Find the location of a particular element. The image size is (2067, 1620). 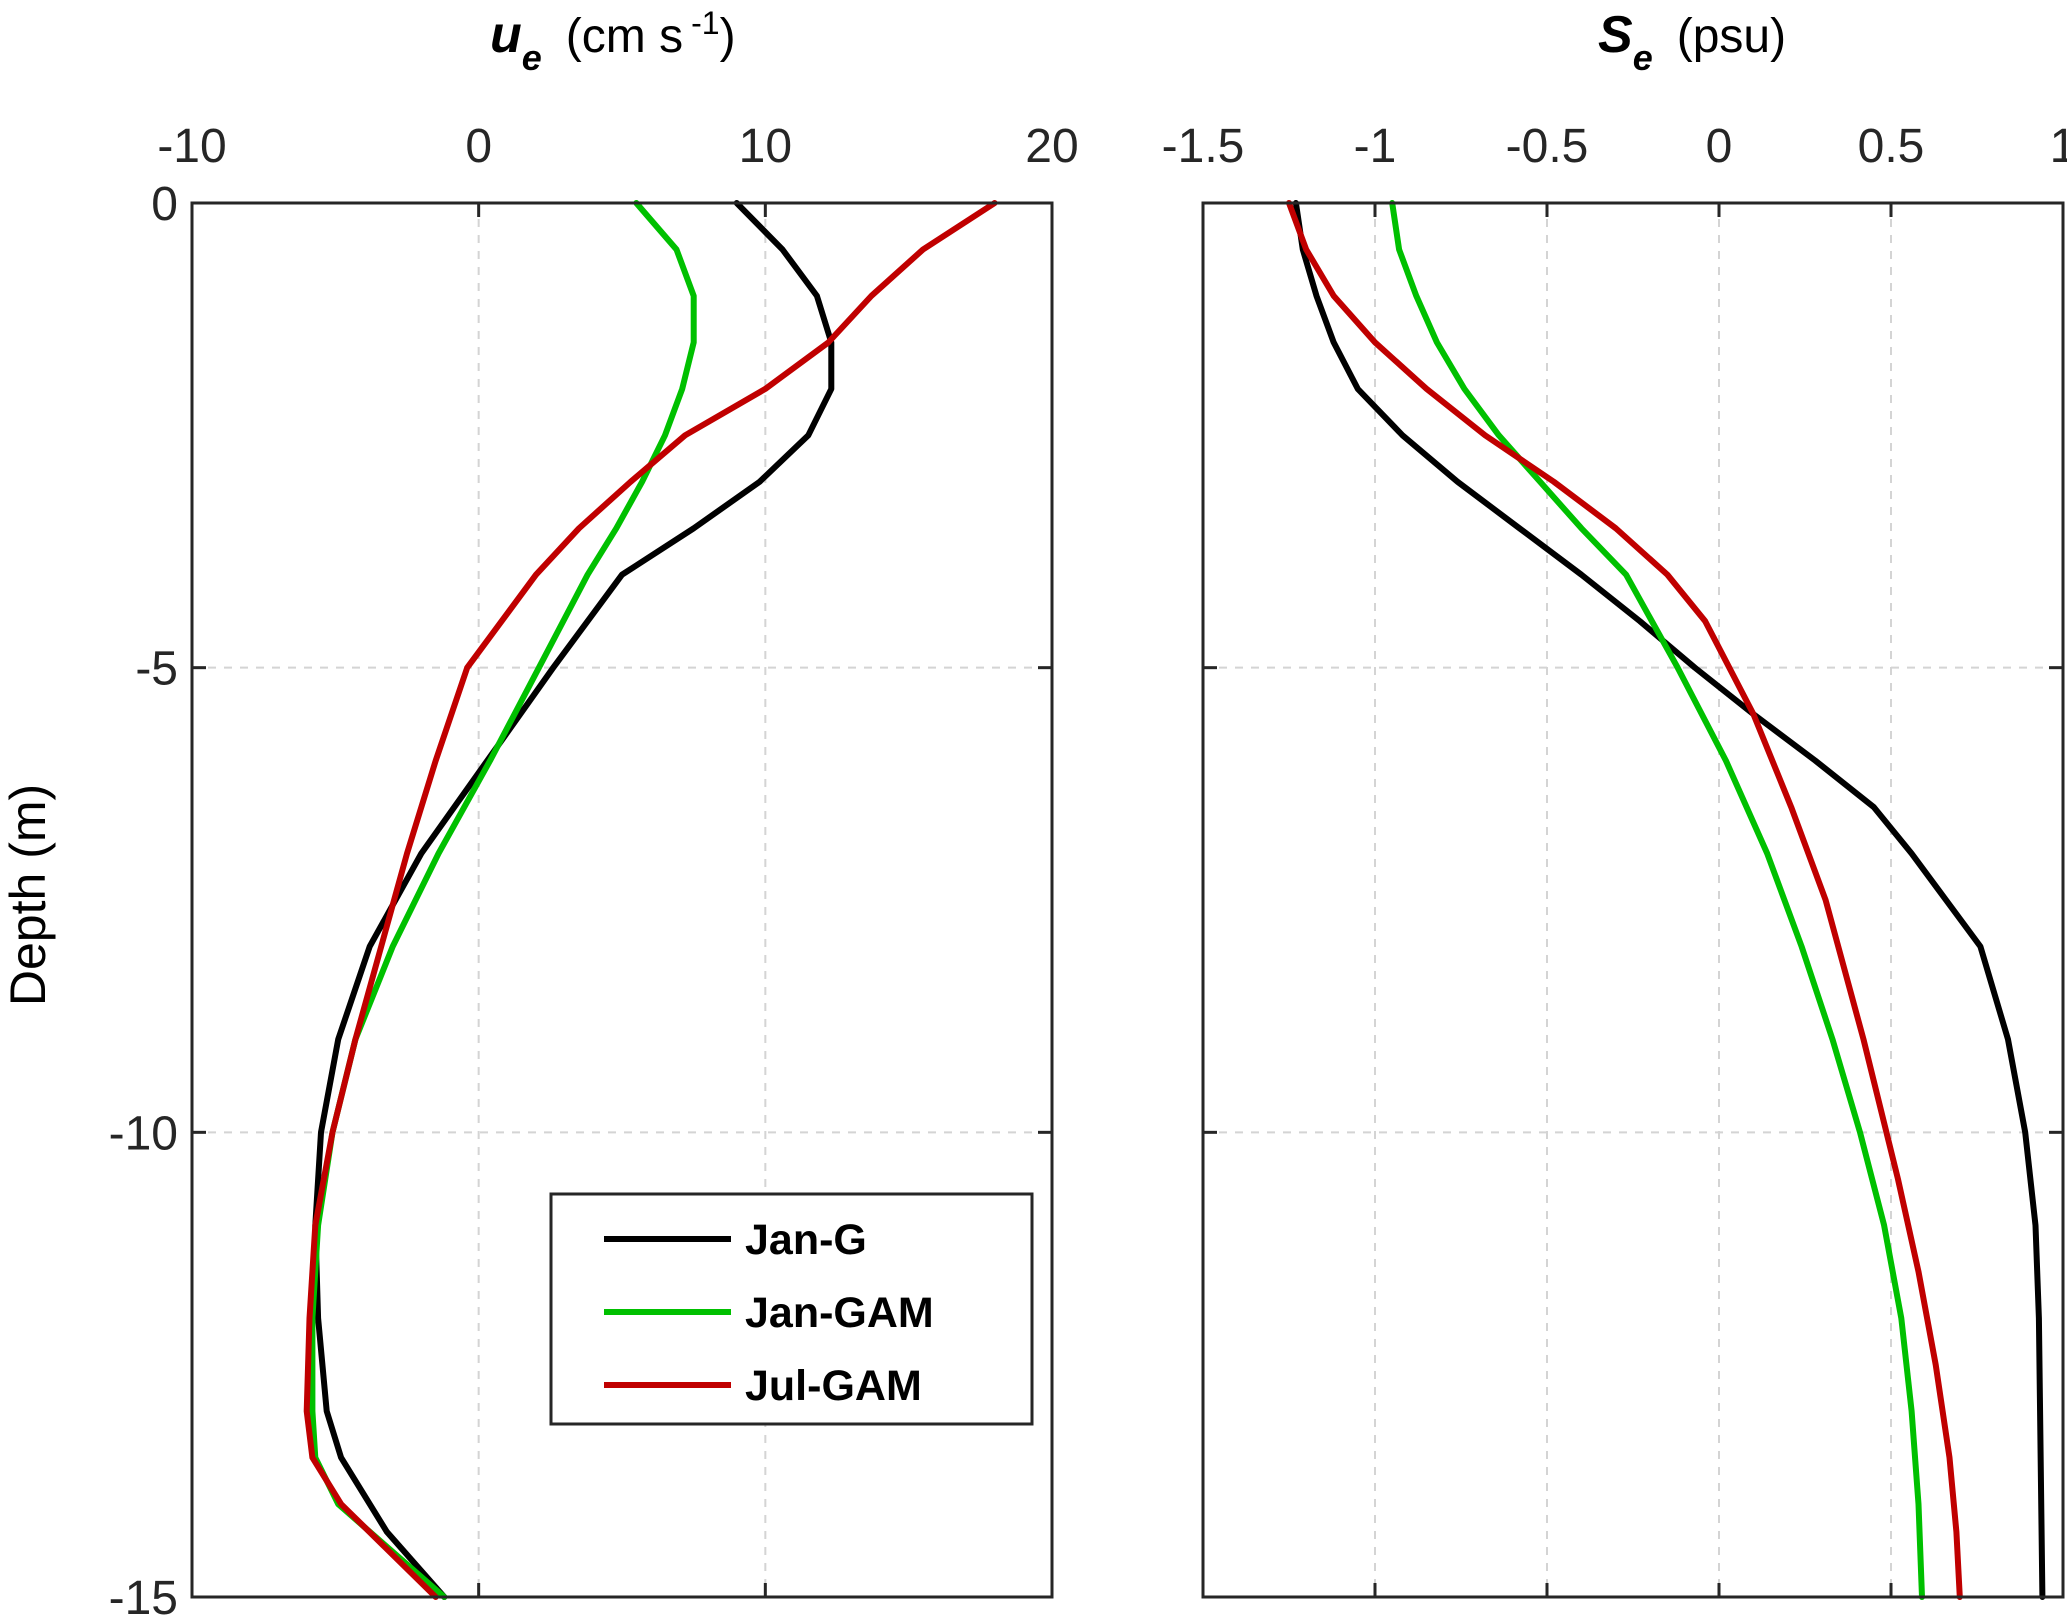

legend-label-jan-gam: Jan-GAM is located at coordinates (839, 1313).